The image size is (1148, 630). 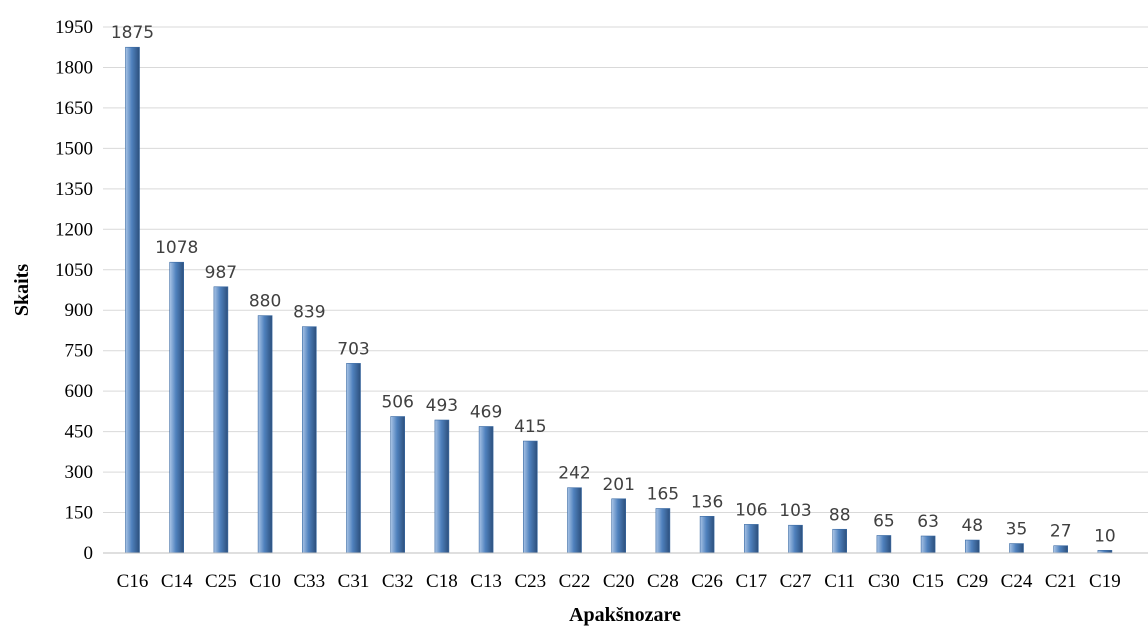 What do you see at coordinates (221, 581) in the screenshot?
I see `x-tick-label: C25` at bounding box center [221, 581].